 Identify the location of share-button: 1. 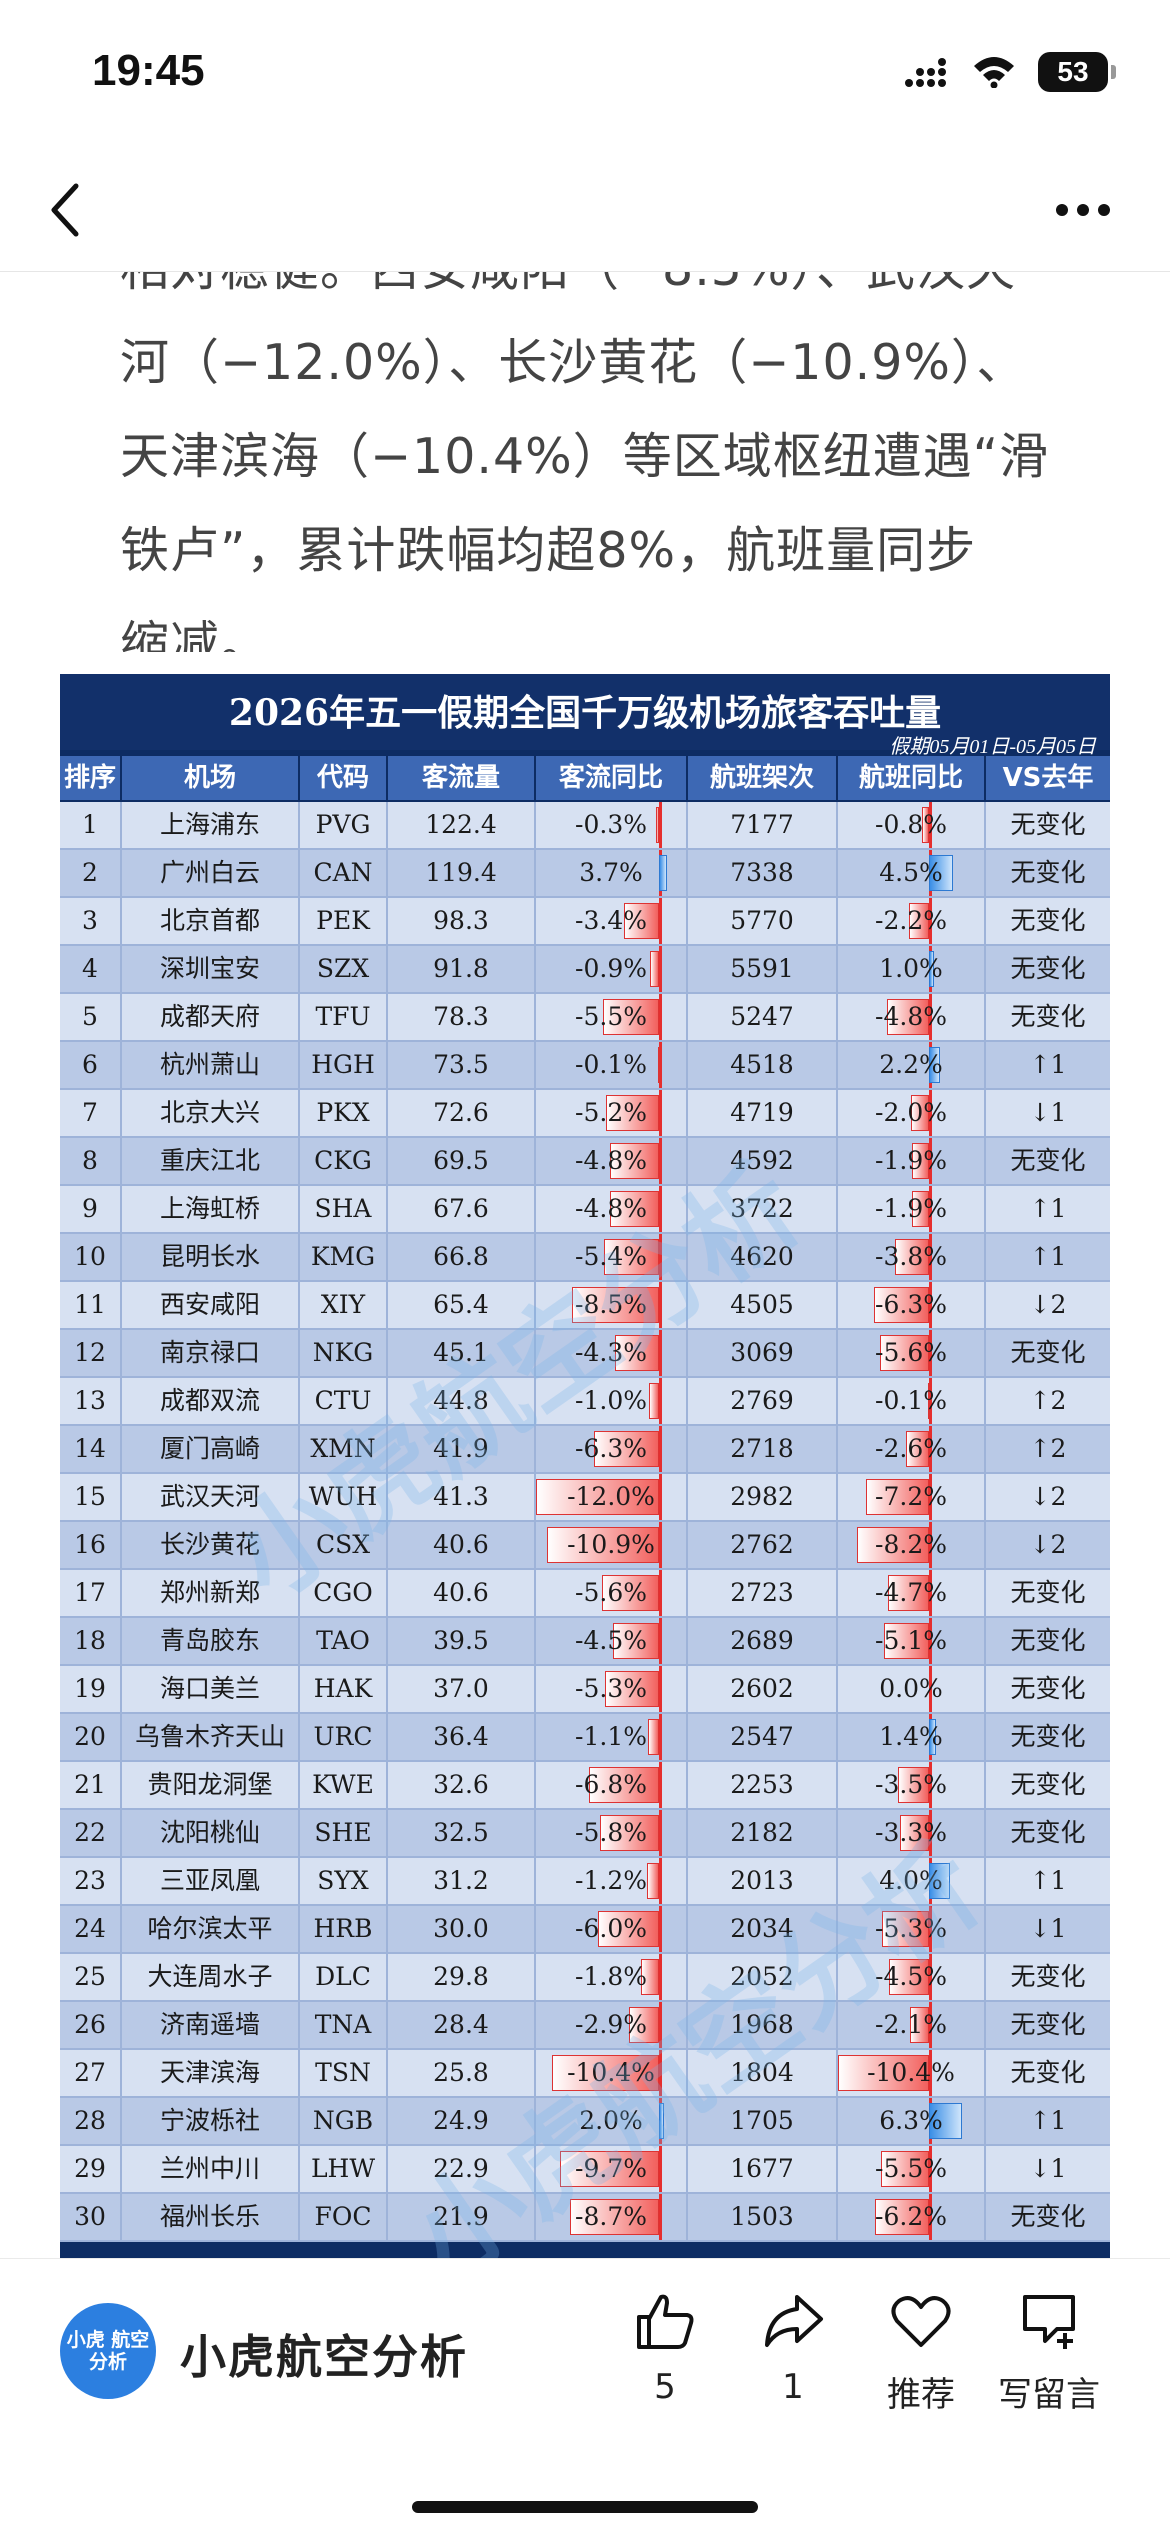
(793, 2348).